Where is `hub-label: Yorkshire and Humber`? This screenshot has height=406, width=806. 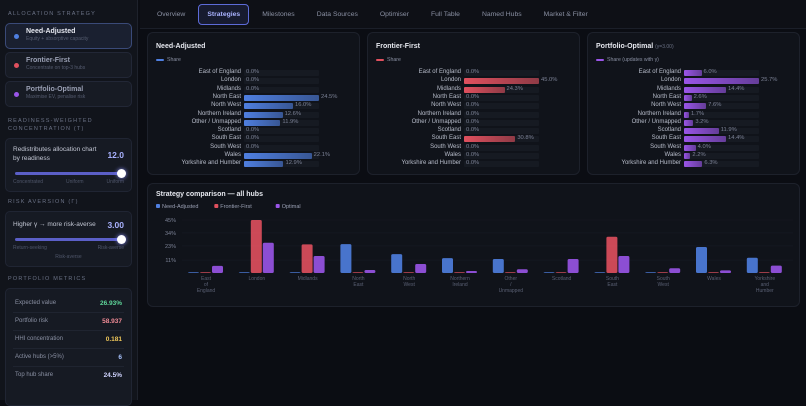 hub-label: Yorkshire and Humber is located at coordinates (211, 163).